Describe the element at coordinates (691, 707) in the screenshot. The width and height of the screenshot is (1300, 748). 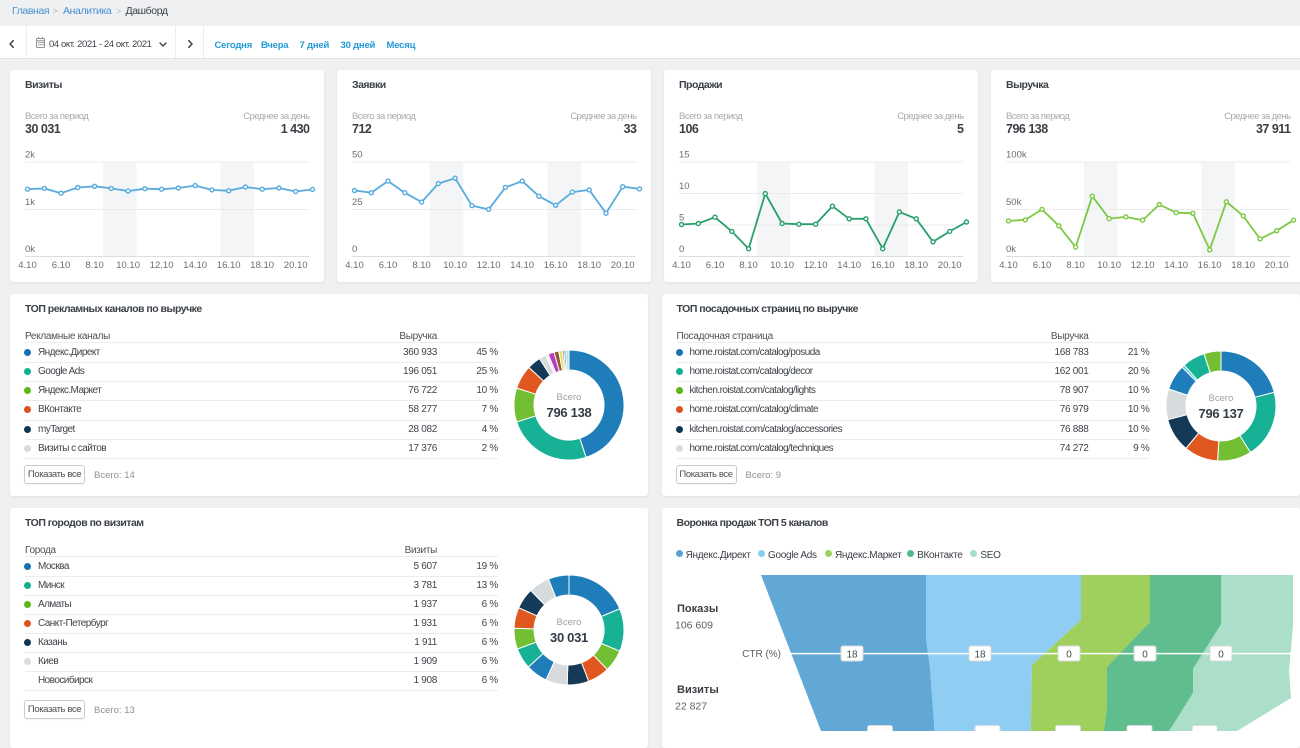
I see `svg-text: 22 827` at that location.